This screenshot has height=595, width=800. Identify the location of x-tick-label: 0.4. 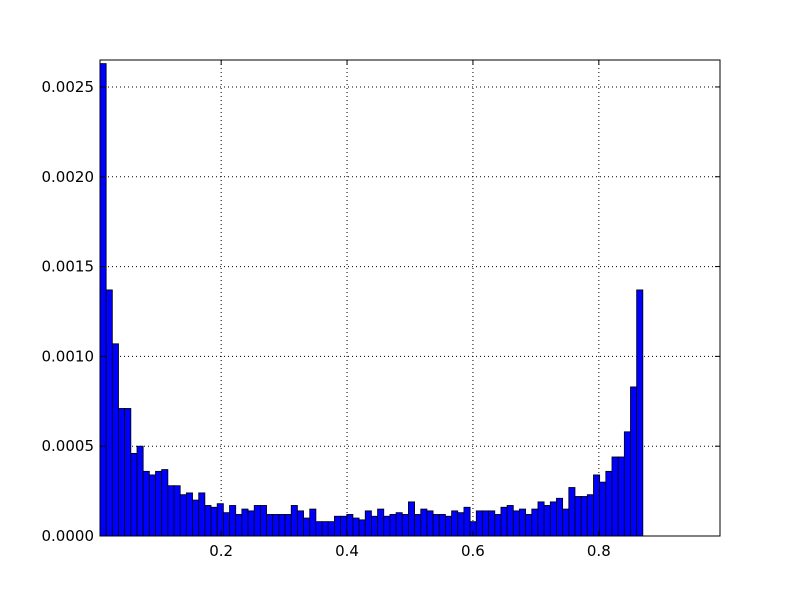
(347, 551).